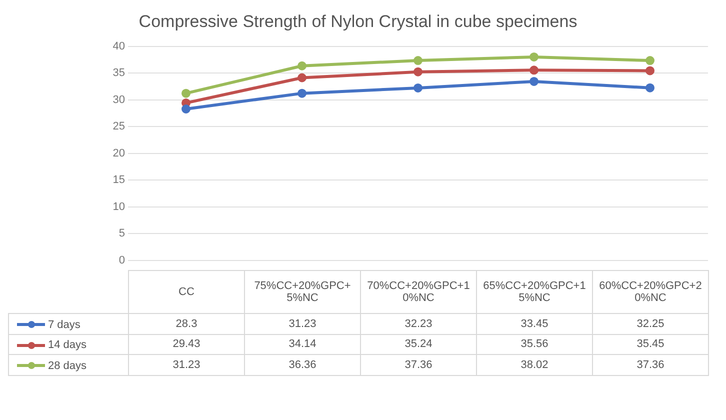 The height and width of the screenshot is (420, 726). What do you see at coordinates (302, 364) in the screenshot?
I see `data-label: 36.36` at bounding box center [302, 364].